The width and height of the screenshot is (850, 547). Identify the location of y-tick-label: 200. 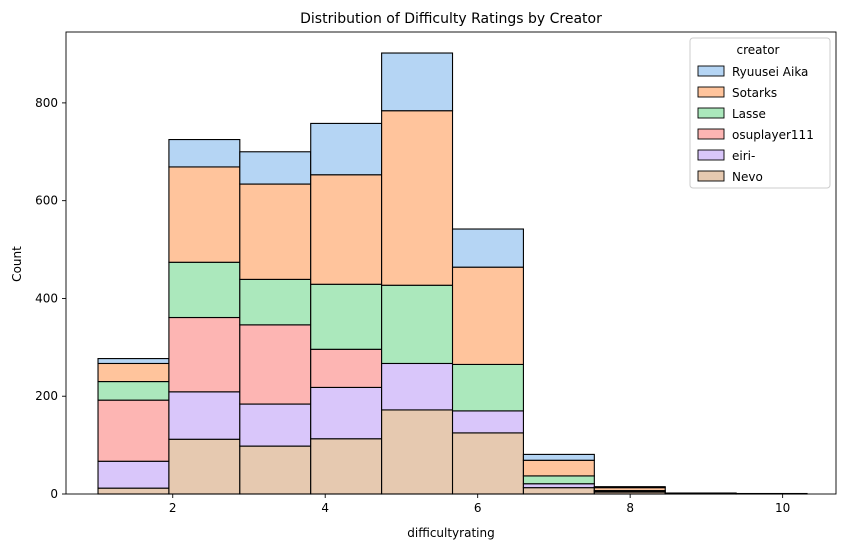
(46, 396).